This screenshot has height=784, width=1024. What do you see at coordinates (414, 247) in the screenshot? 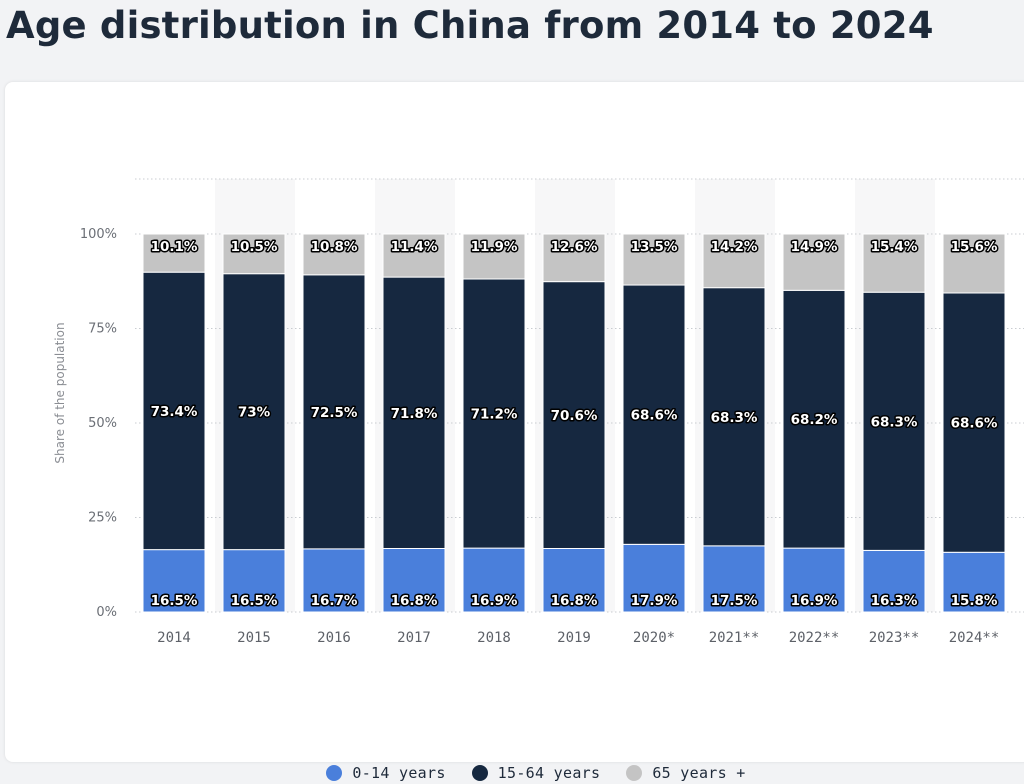
I see `data-label: 11.4%` at bounding box center [414, 247].